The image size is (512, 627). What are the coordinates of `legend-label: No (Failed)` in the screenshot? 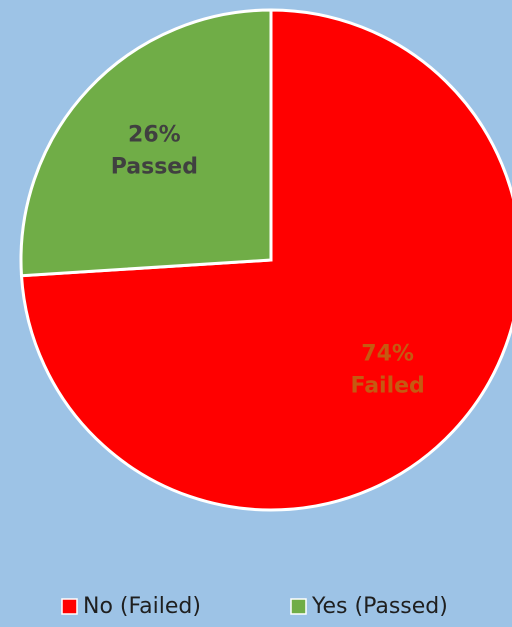 It's located at (142, 606).